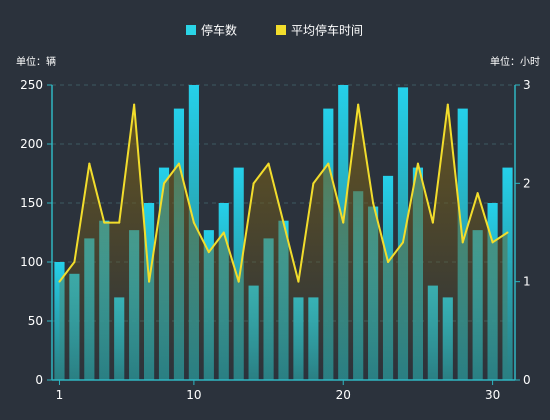  What do you see at coordinates (39, 380) in the screenshot?
I see `y-left-tick-label: 0` at bounding box center [39, 380].